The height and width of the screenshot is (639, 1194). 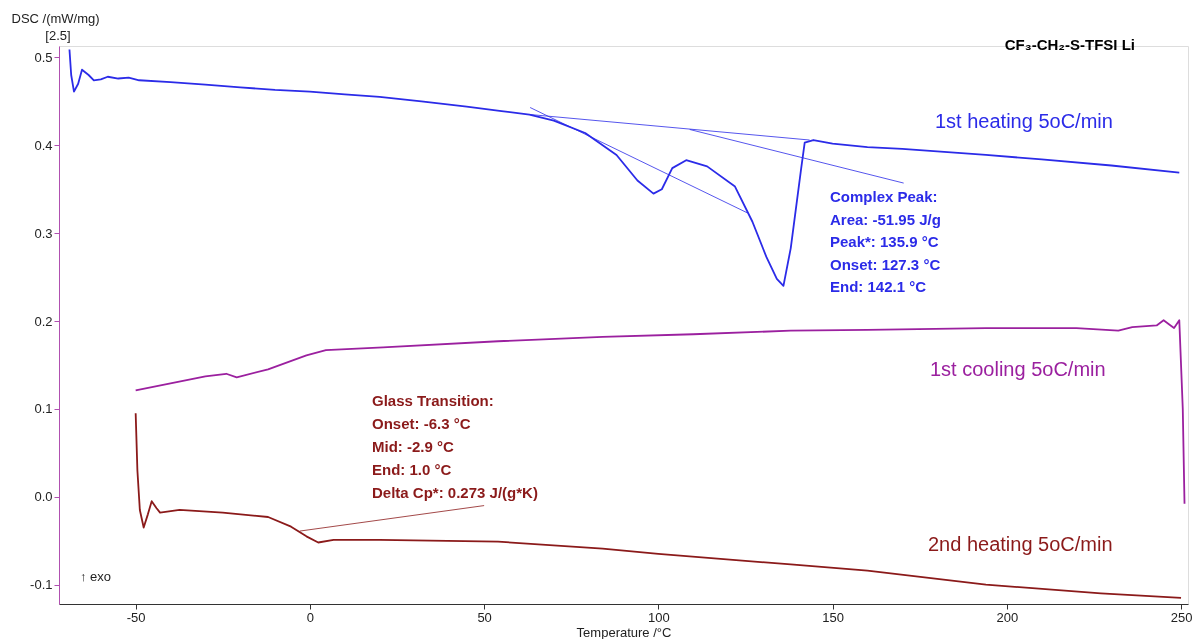 What do you see at coordinates (43, 145) in the screenshot?
I see `y-tick-label: 0.4` at bounding box center [43, 145].